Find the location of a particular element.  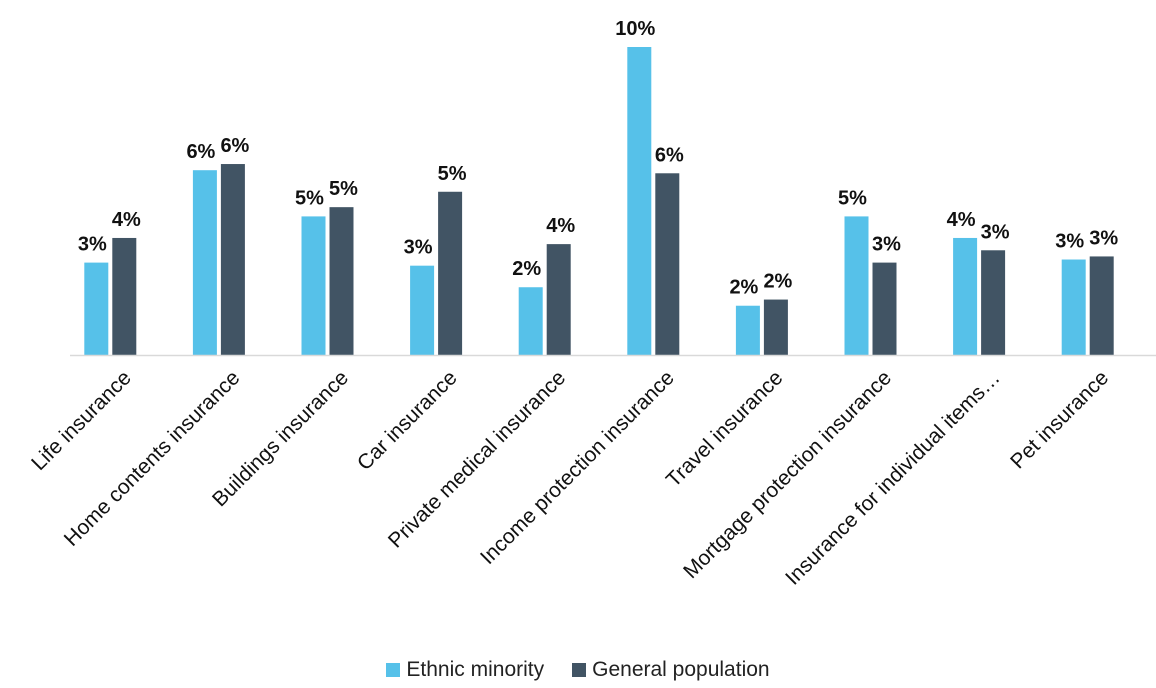

category-label-5: Income protection insurance is located at coordinates (577, 467).